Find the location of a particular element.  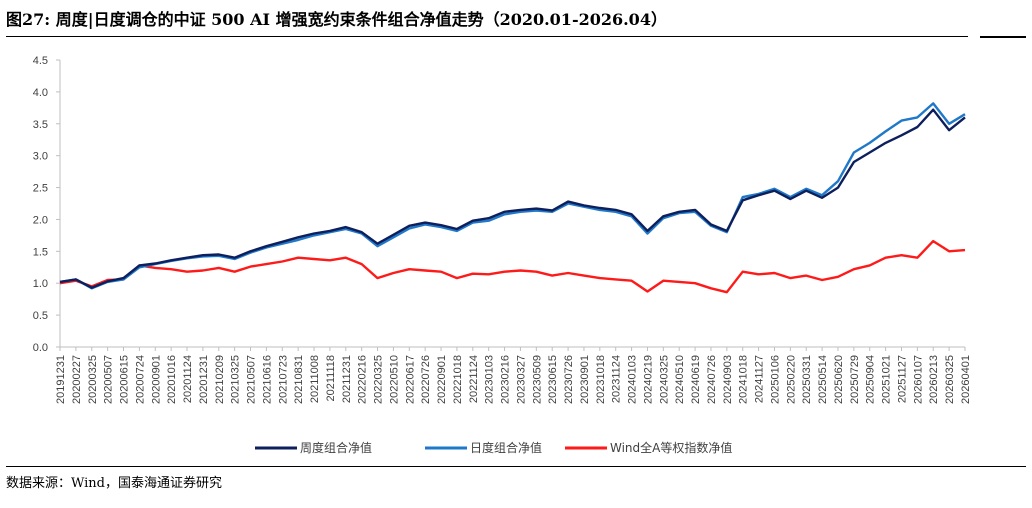

x-tick-label: 20251127 is located at coordinates (902, 379).